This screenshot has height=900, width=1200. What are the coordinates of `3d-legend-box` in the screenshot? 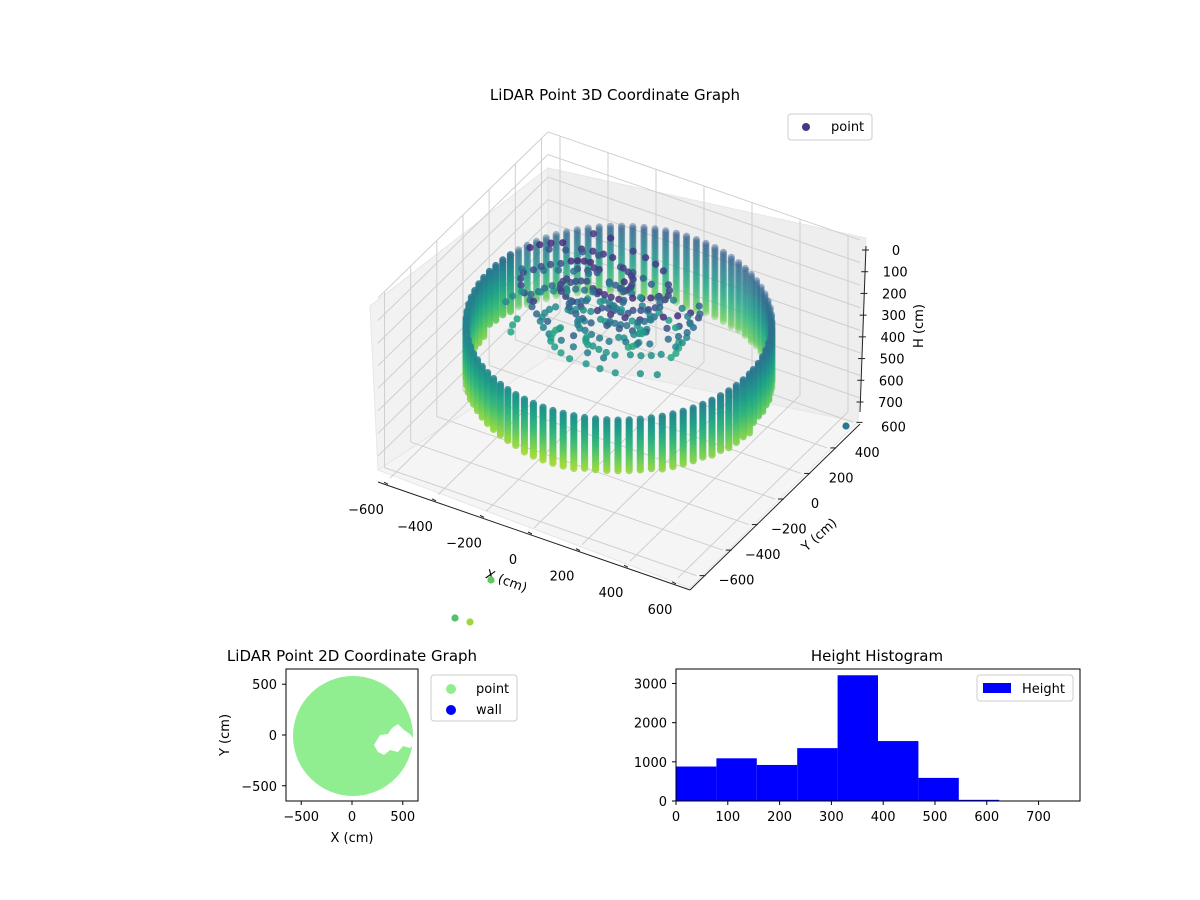 It's located at (830, 127).